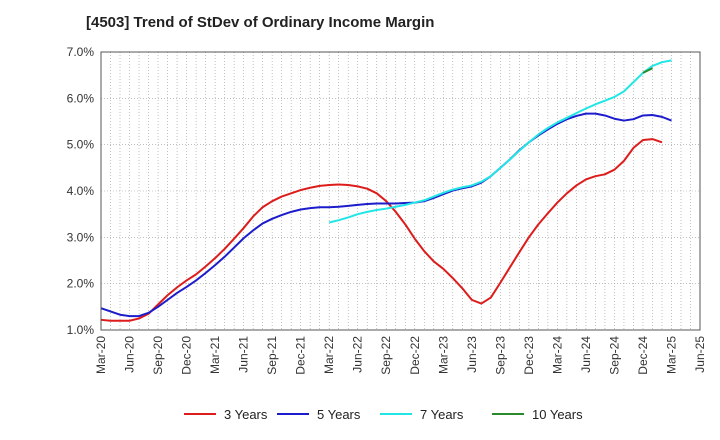 This screenshot has width=720, height=440. What do you see at coordinates (81, 284) in the screenshot?
I see `y-tick-label: 2.0%` at bounding box center [81, 284].